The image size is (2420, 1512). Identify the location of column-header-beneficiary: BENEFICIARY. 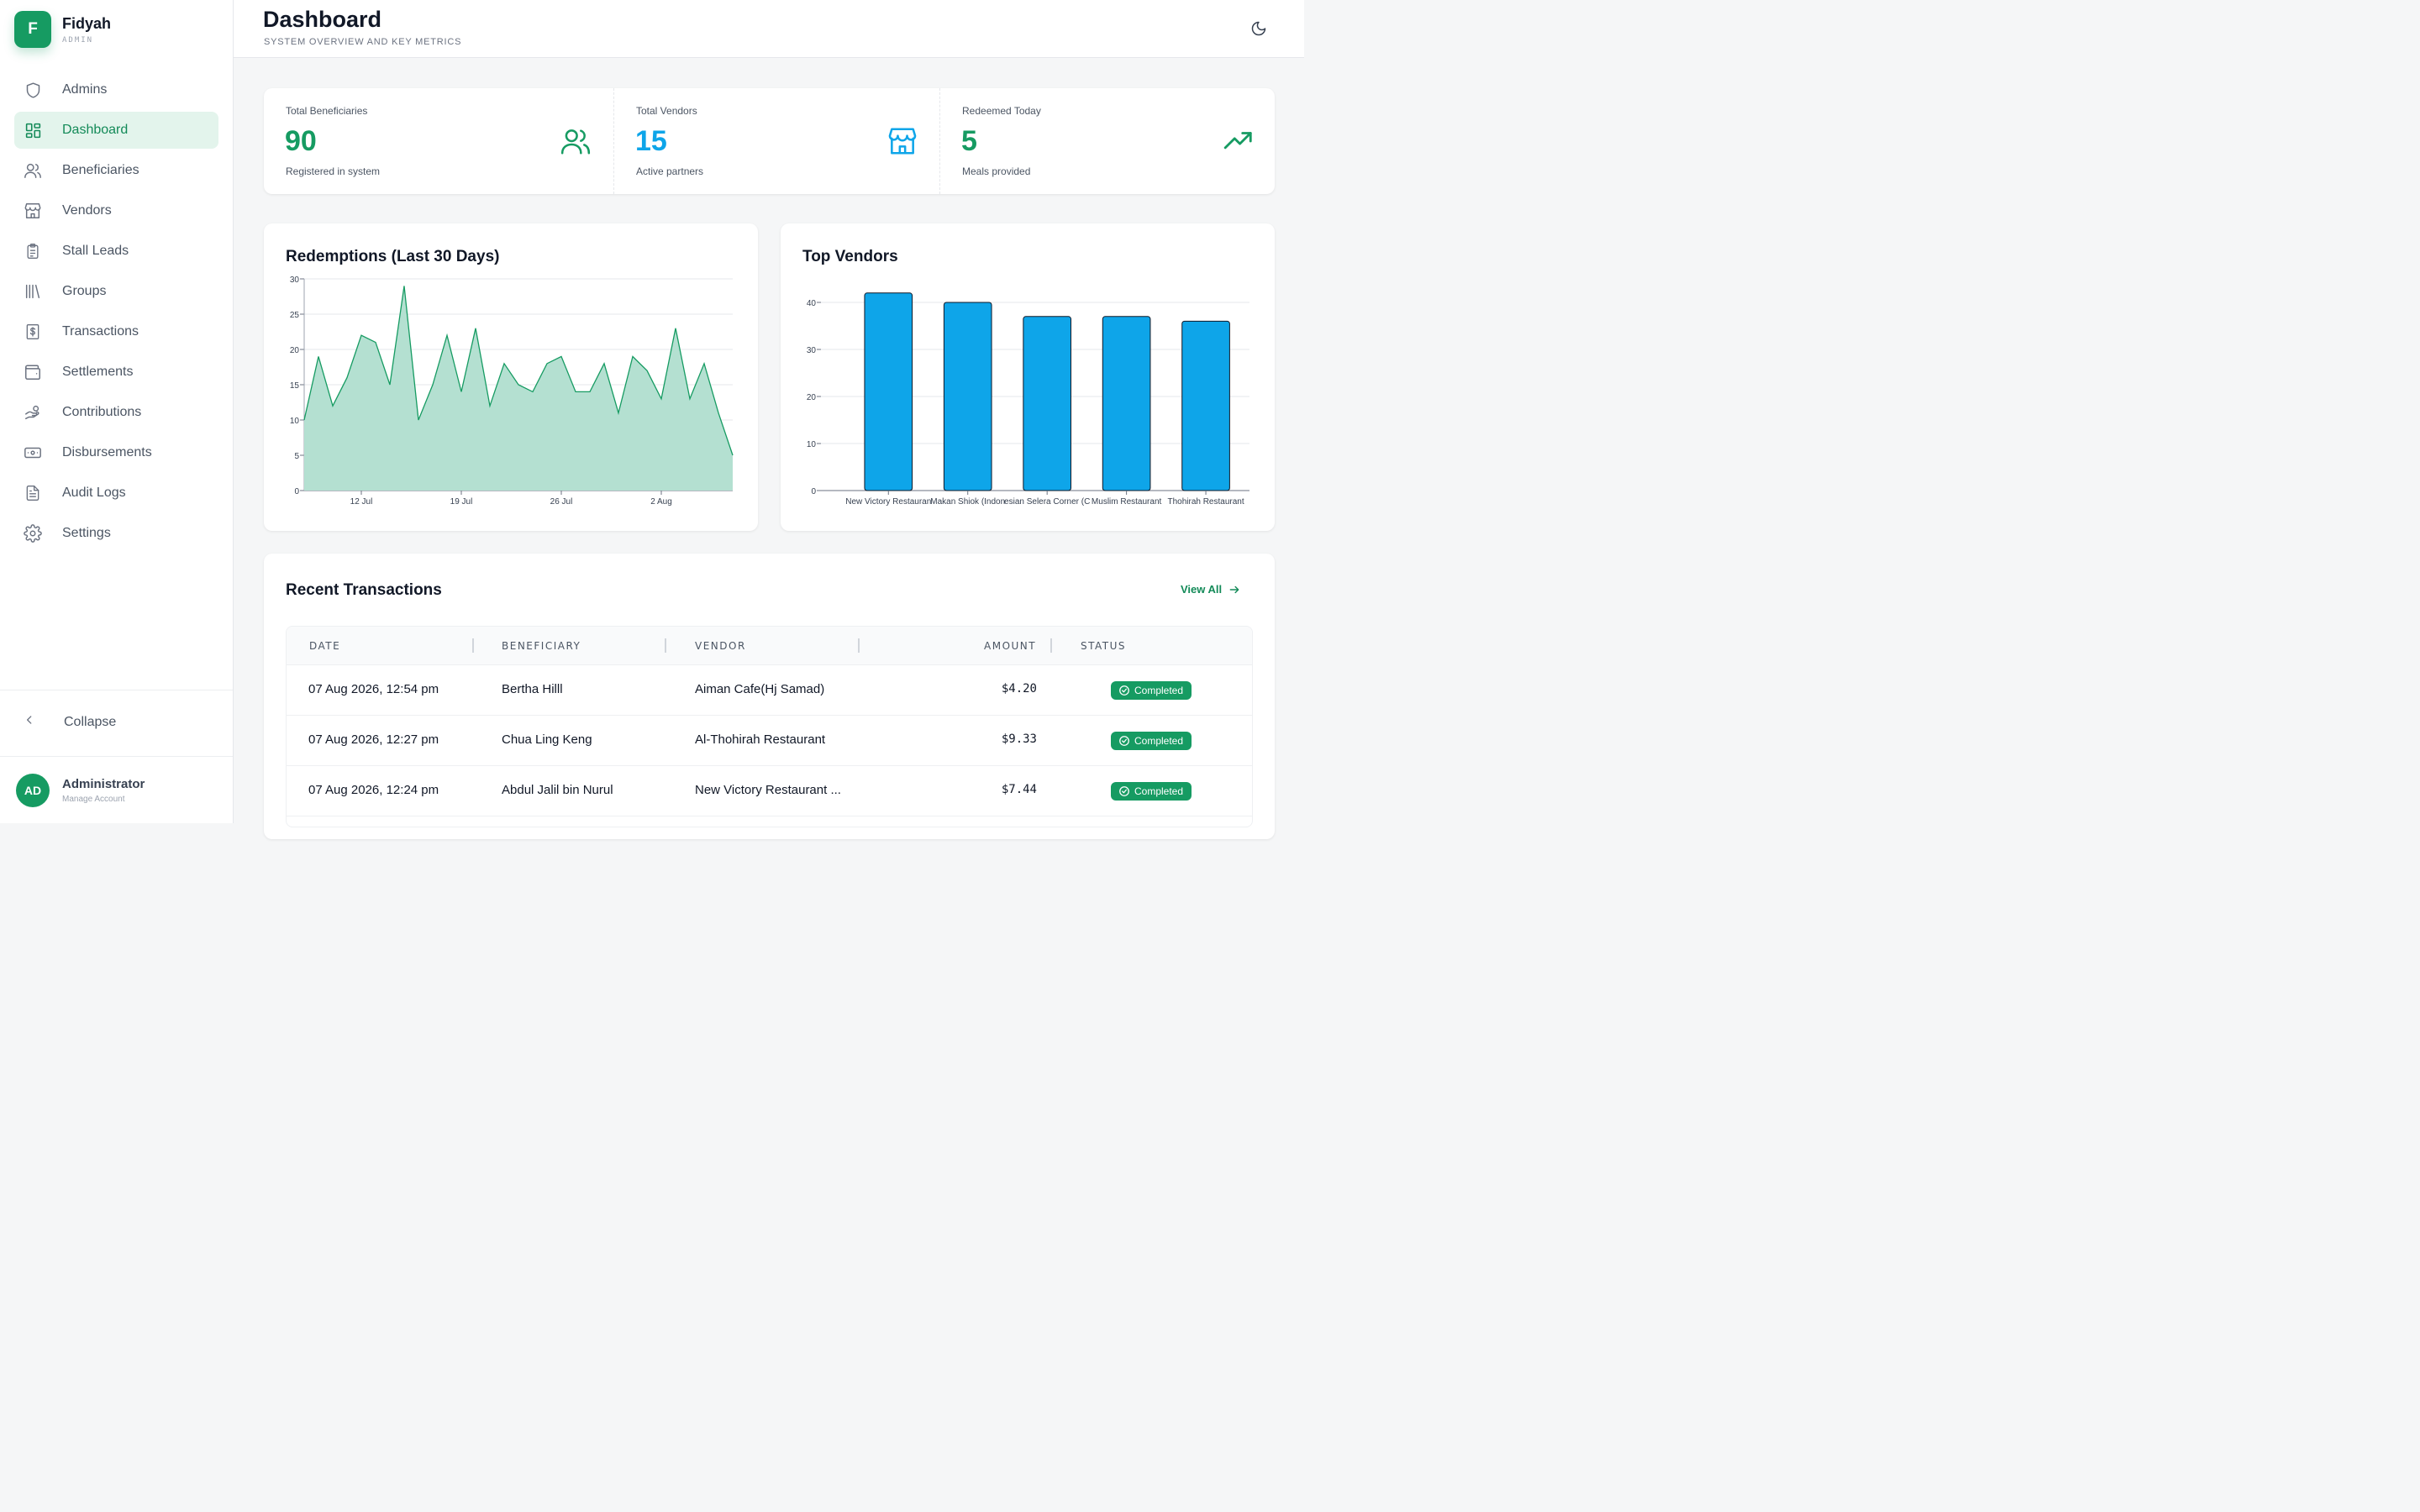
(541, 646).